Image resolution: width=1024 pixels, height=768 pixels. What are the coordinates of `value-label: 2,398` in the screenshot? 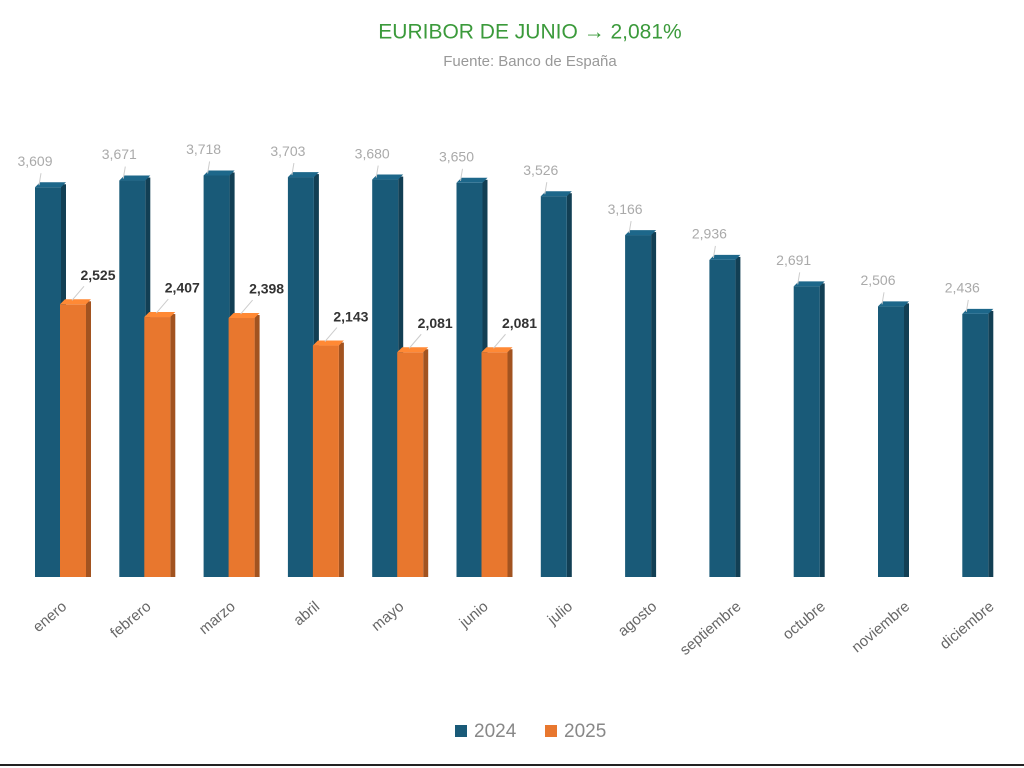 It's located at (266, 289).